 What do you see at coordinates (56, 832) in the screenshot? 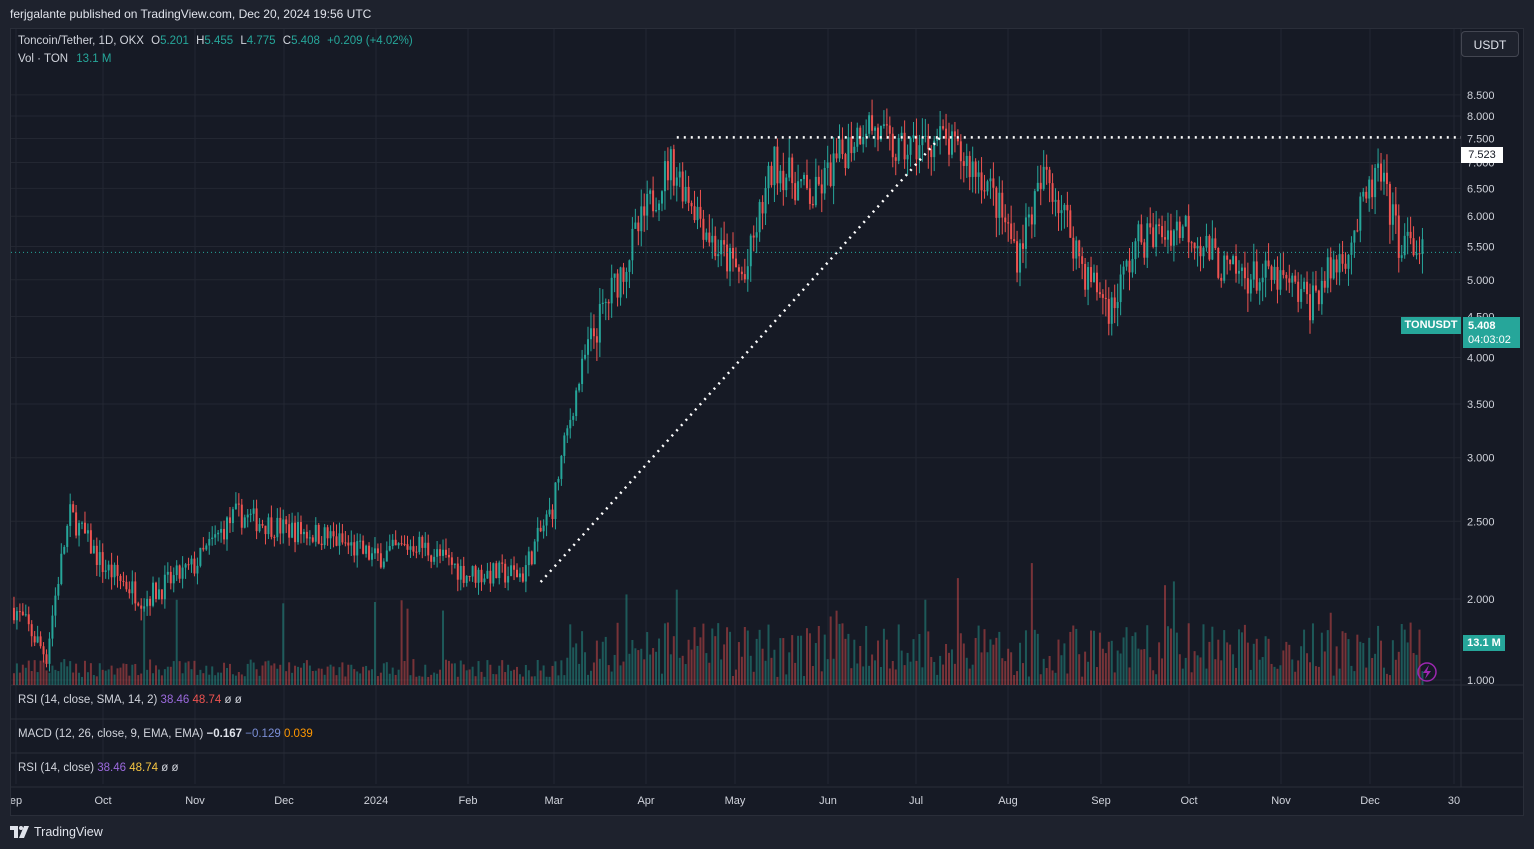
I see `footer-brand: TradingView` at bounding box center [56, 832].